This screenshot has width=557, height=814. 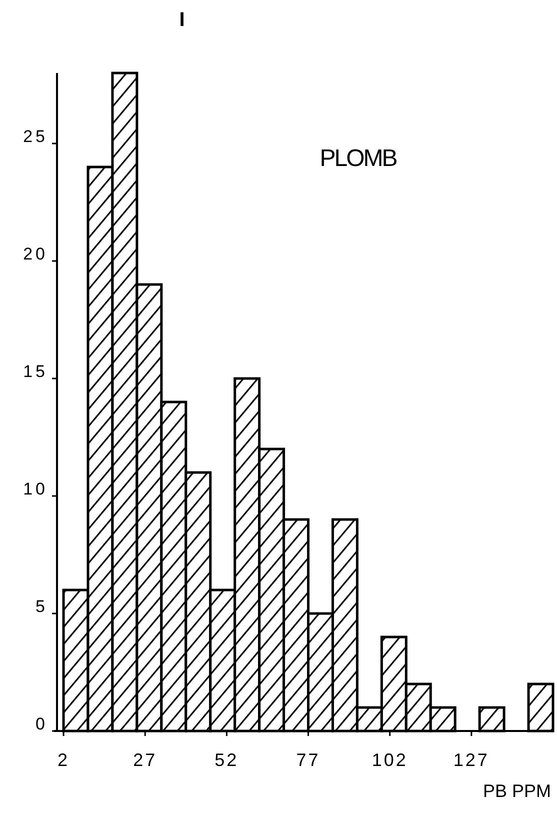 What do you see at coordinates (35, 488) in the screenshot?
I see `y-tick-label: 10` at bounding box center [35, 488].